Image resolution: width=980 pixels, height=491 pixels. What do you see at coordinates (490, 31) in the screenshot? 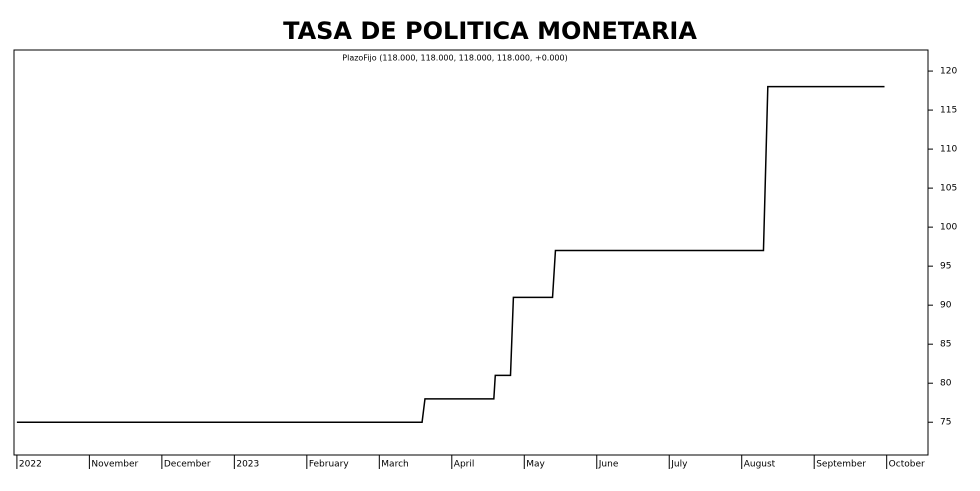
I see `chart-title: TASA DE POLITICA MONETARIA` at bounding box center [490, 31].